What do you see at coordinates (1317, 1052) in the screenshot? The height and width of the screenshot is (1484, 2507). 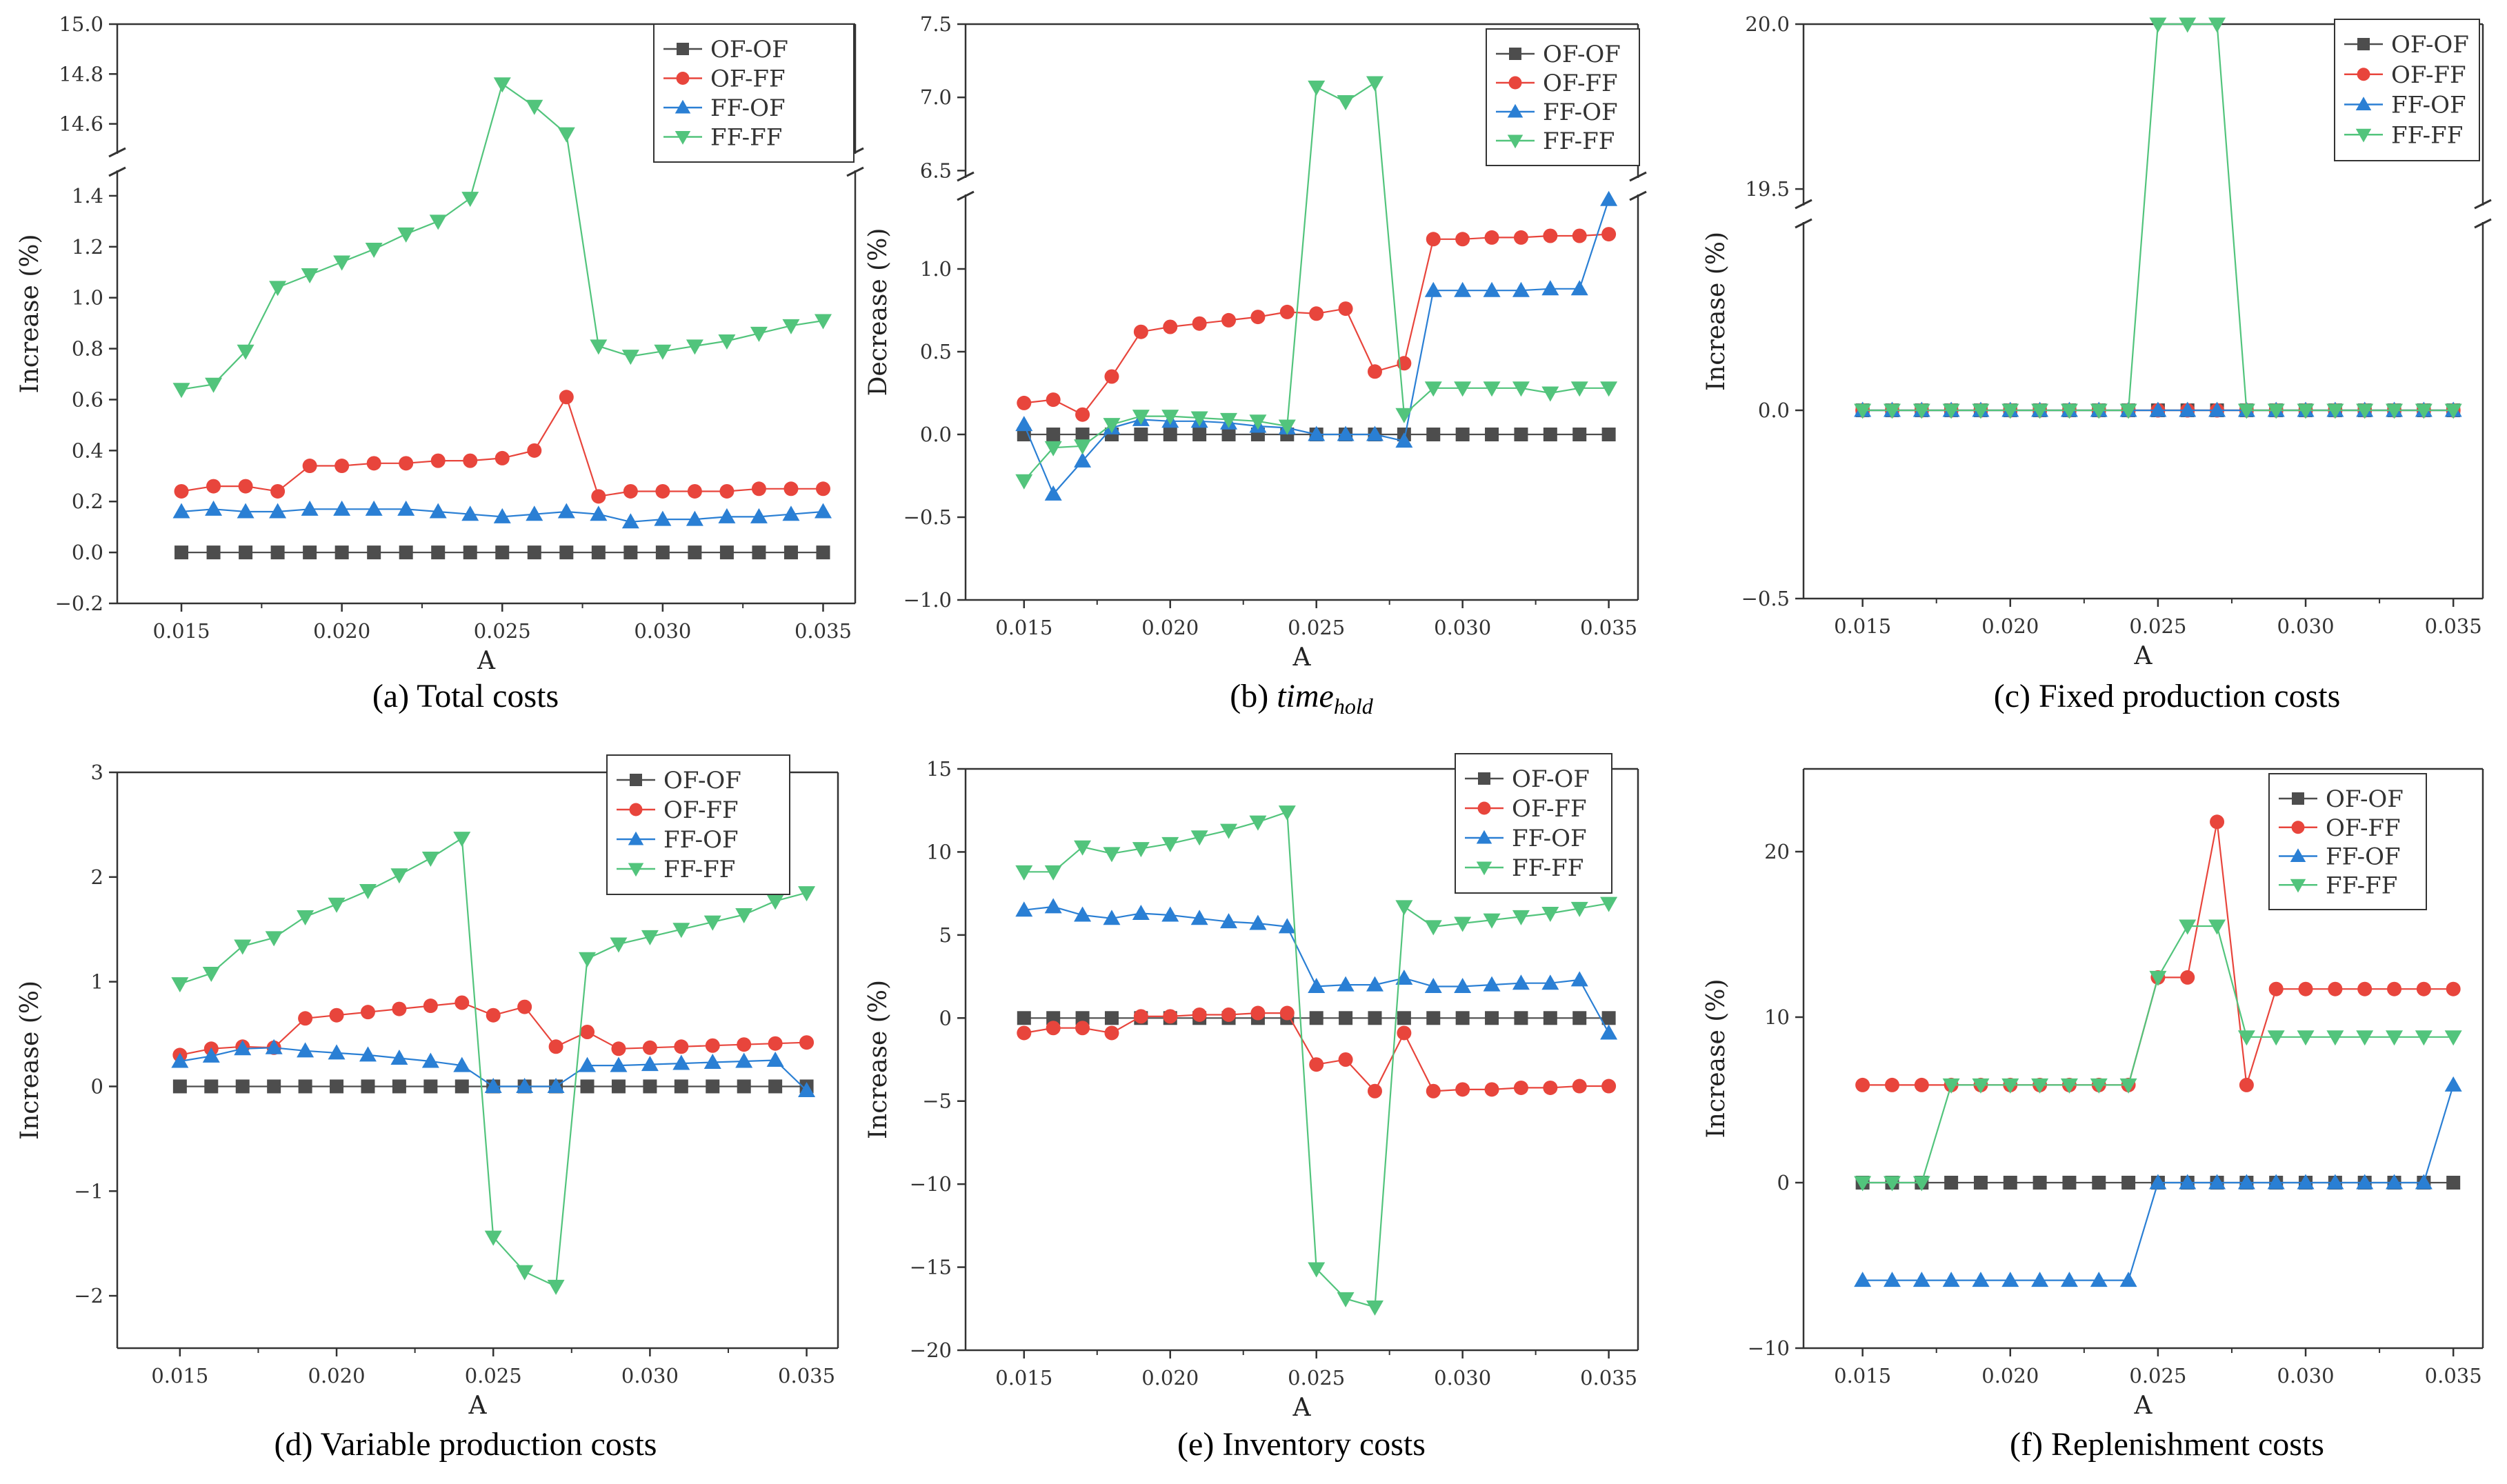 I see `series-e-of-ff` at bounding box center [1317, 1052].